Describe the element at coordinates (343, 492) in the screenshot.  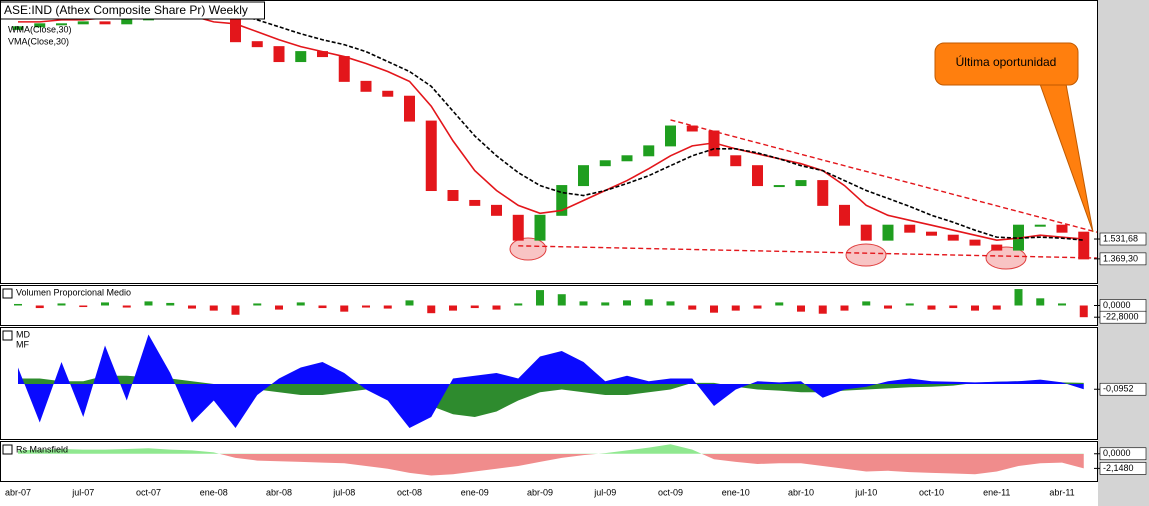
I see `x-tick-label: jul-08` at that location.